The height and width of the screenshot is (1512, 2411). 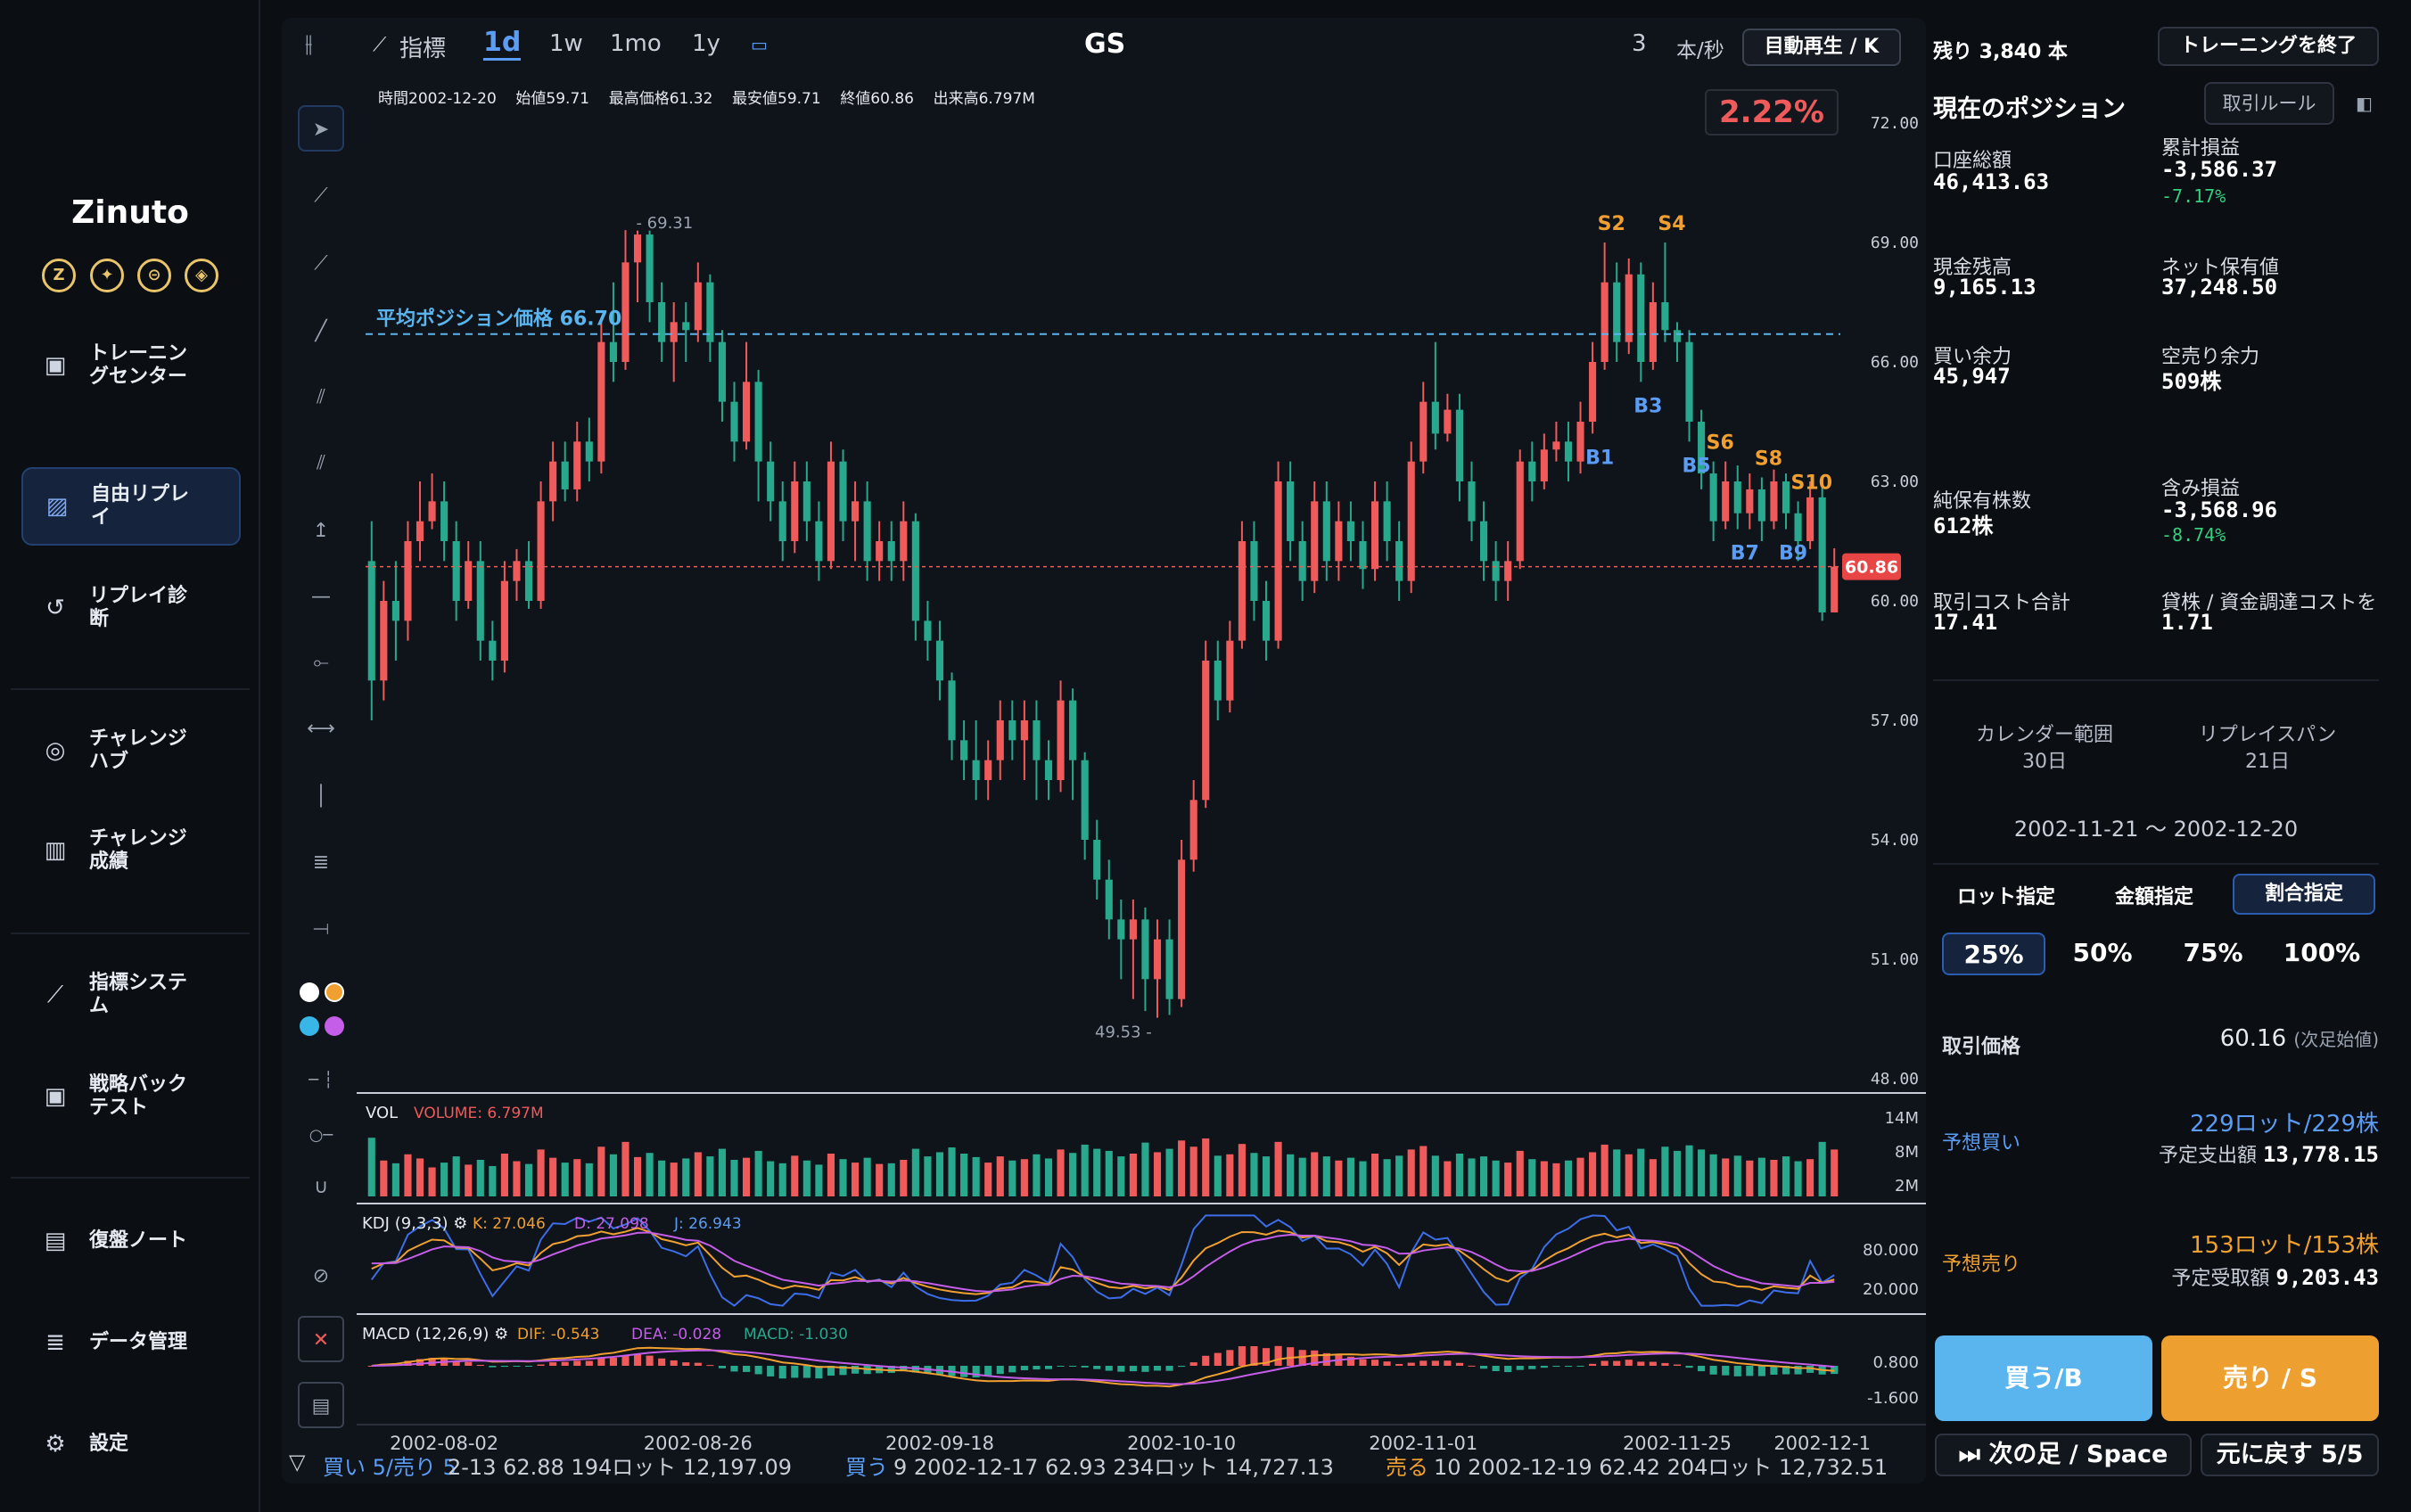 What do you see at coordinates (1768, 459) in the screenshot?
I see `trade-marker-s: S8` at bounding box center [1768, 459].